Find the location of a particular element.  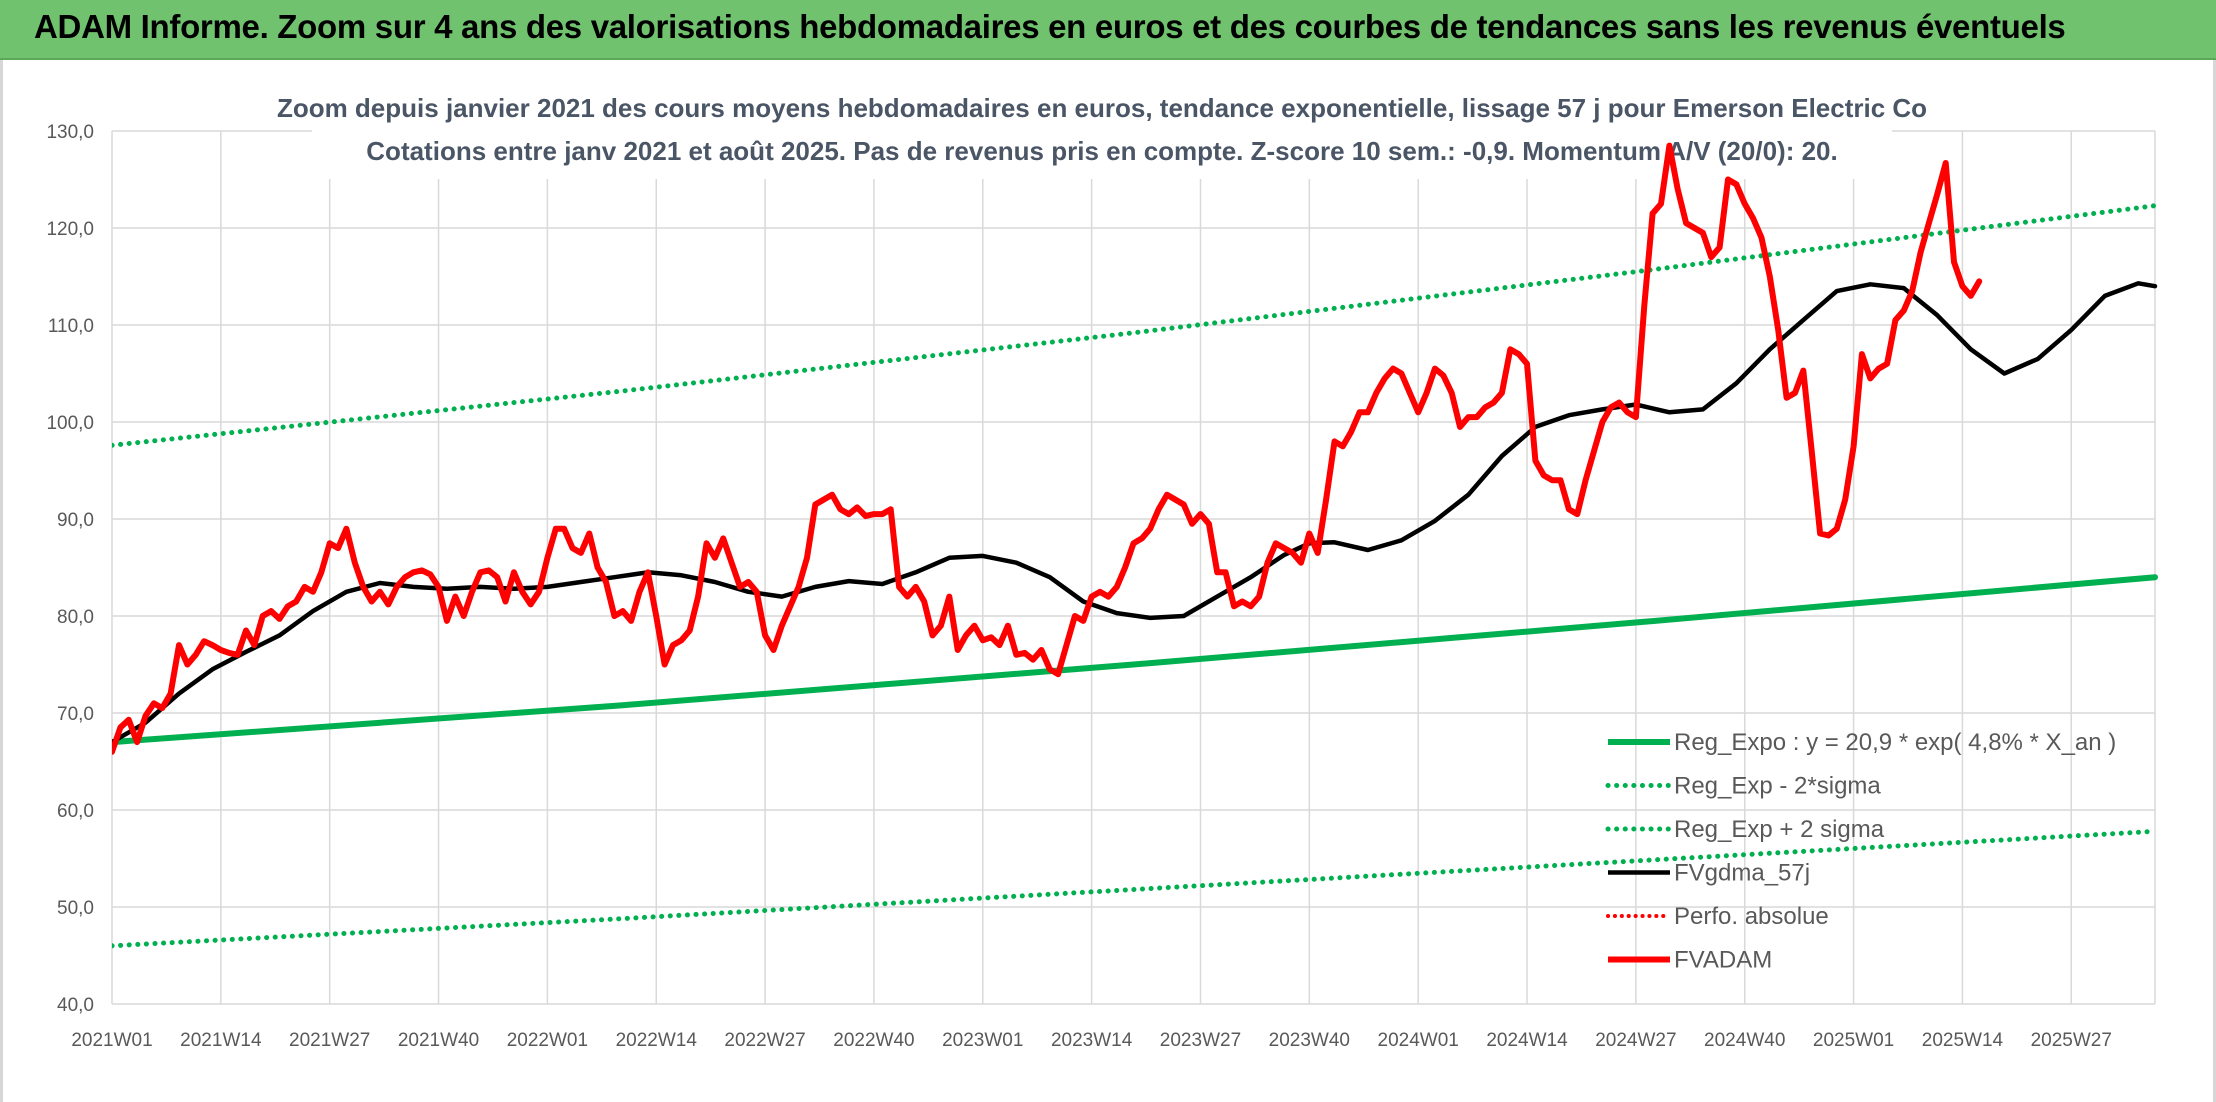

y-tick-label: 70,0 is located at coordinates (75, 714).